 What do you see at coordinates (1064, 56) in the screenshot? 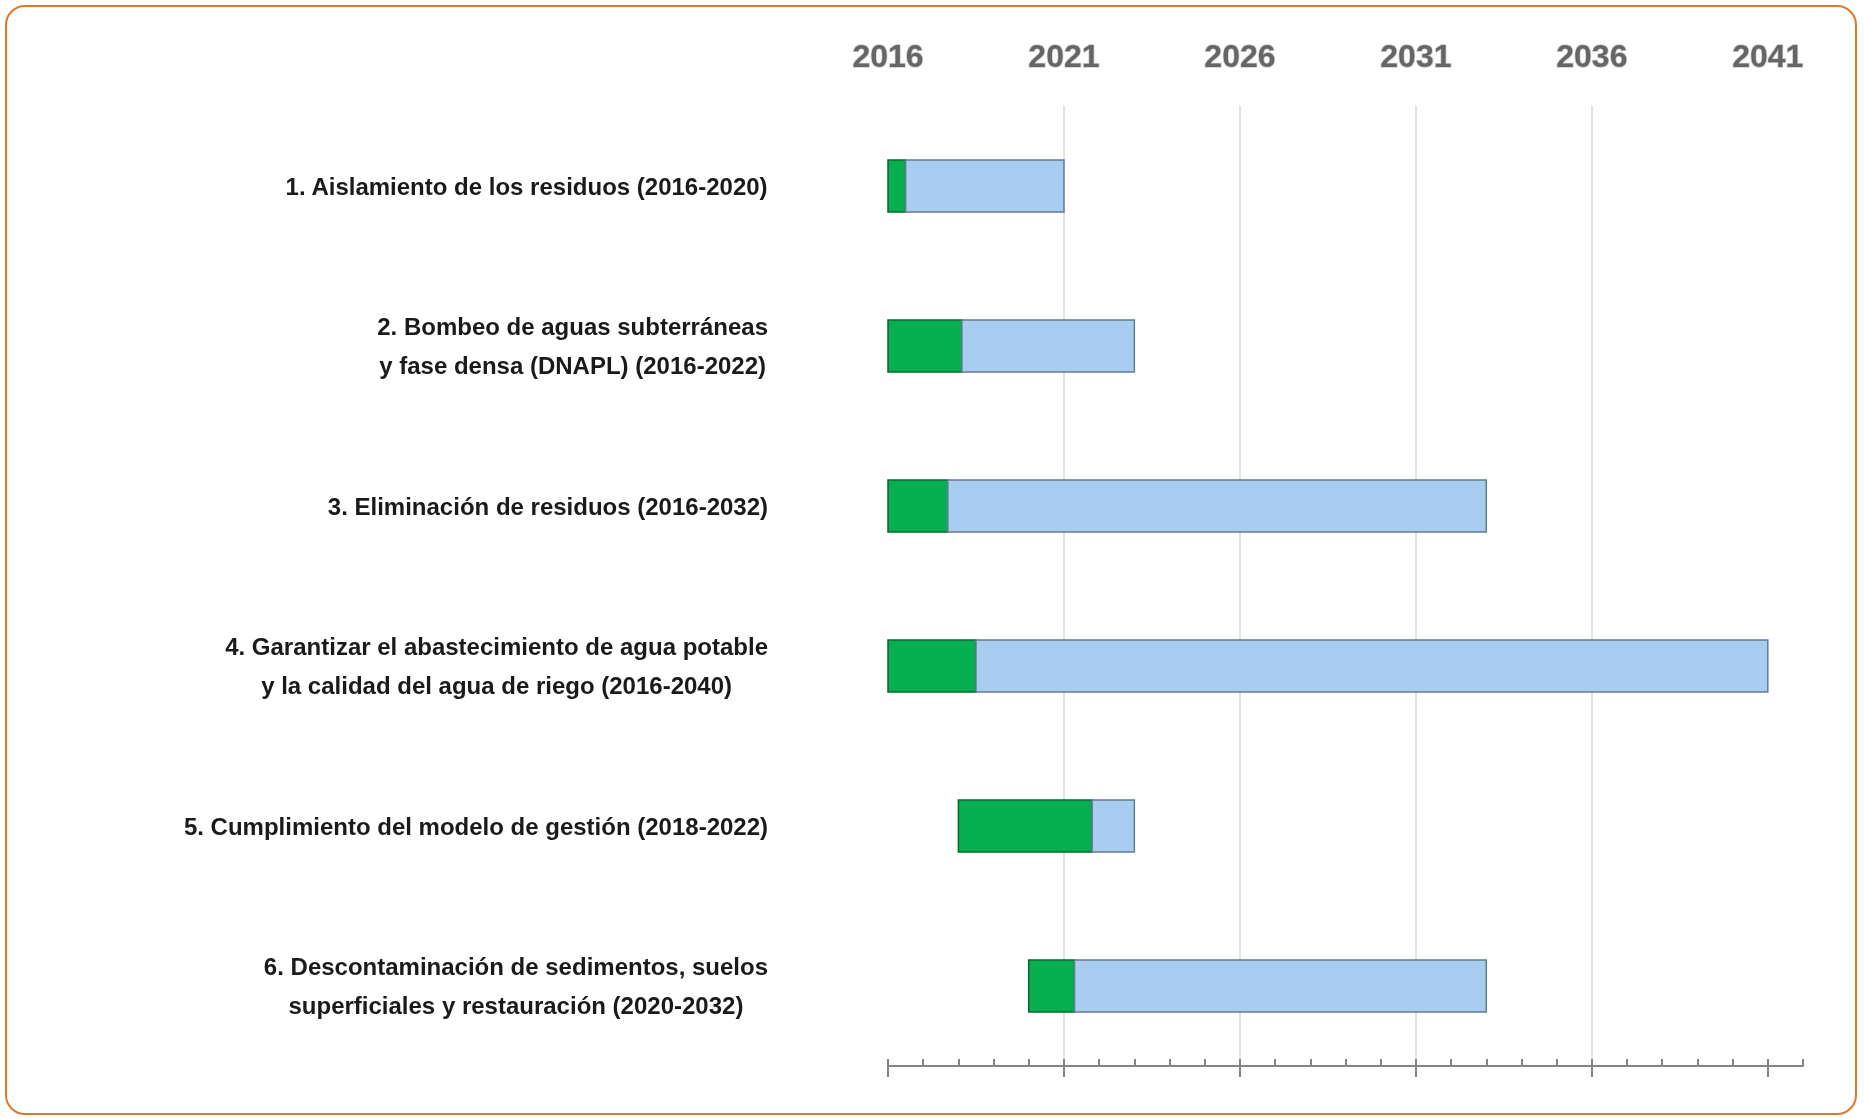
I see `x-tick-label: 2021` at bounding box center [1064, 56].